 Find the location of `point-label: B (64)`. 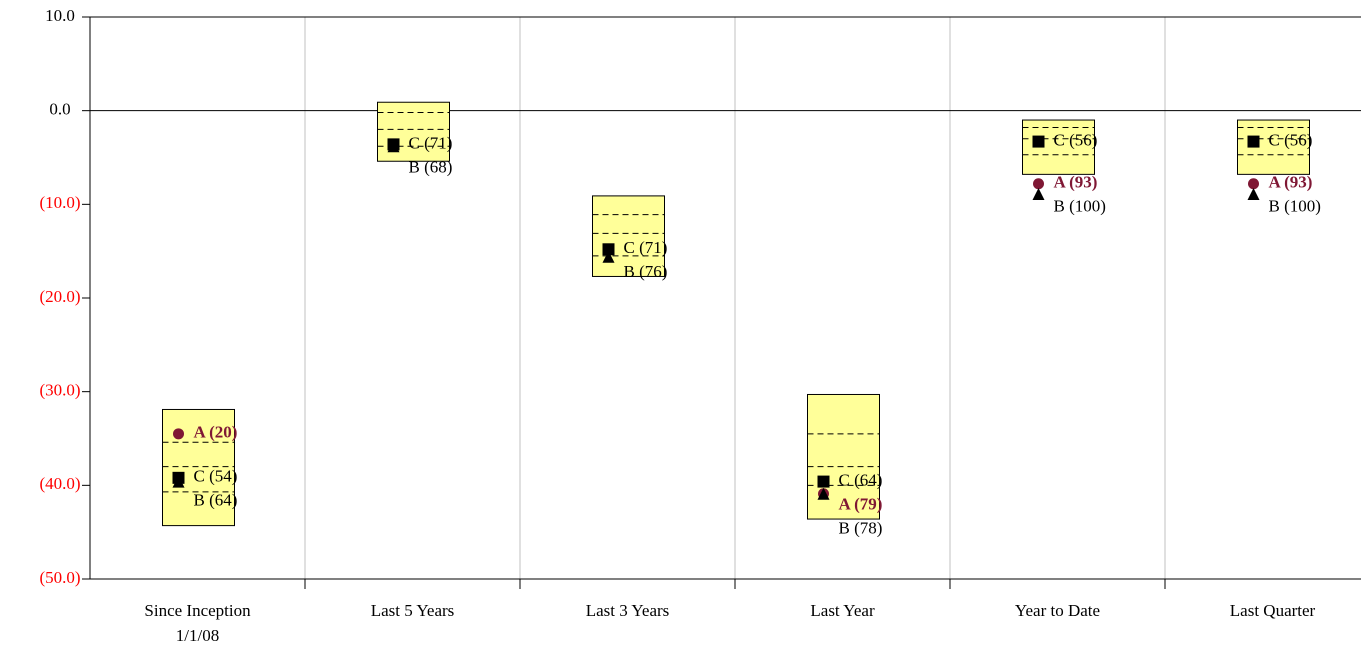

point-label: B (64) is located at coordinates (216, 500).